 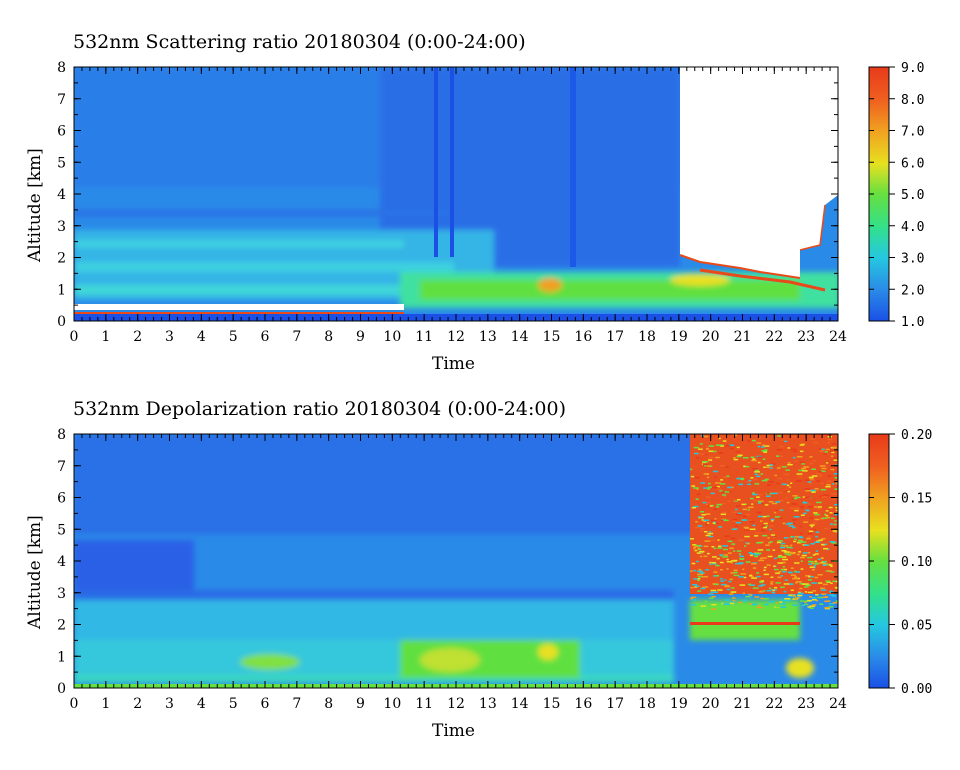 I want to click on colorbar-tick-label: 5.0, so click(x=912, y=195).